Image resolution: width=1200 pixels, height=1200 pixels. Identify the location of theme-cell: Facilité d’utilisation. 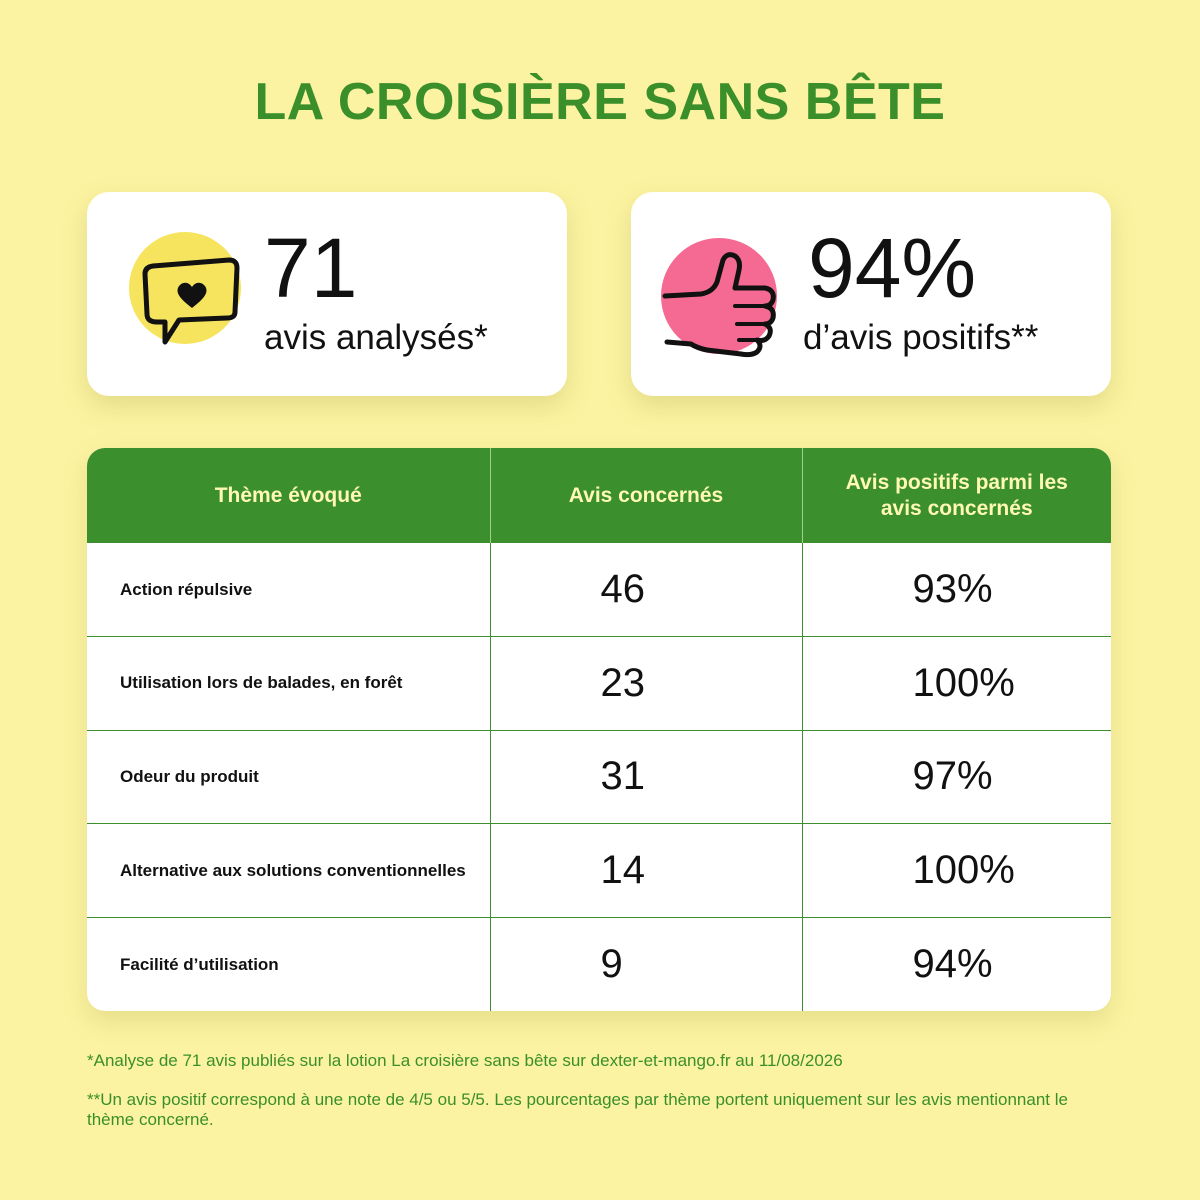
(289, 964).